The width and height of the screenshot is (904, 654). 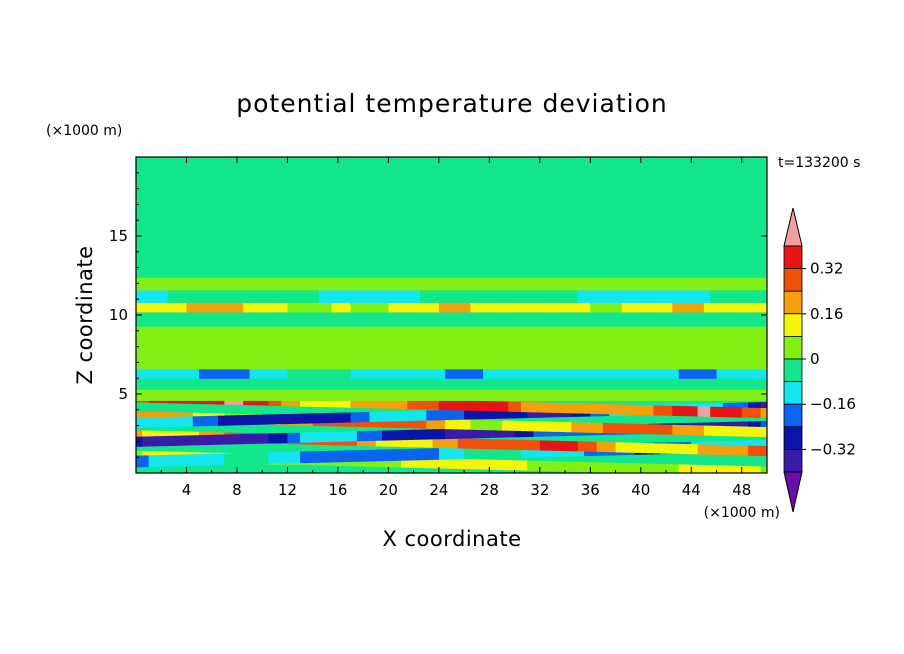 I want to click on x-tick-label: 48, so click(x=741, y=490).